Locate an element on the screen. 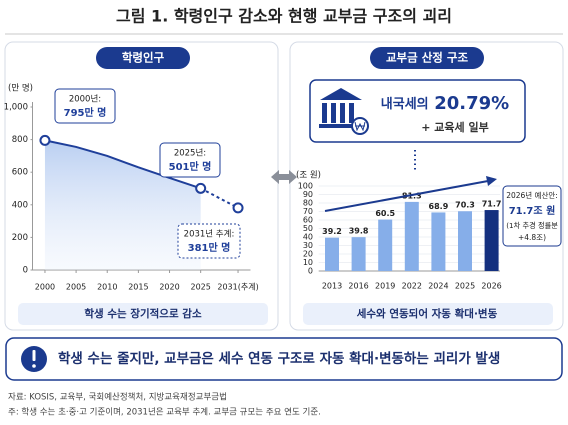 Image resolution: width=568 pixels, height=425 pixels. x-tick-label: 2022 is located at coordinates (412, 286).